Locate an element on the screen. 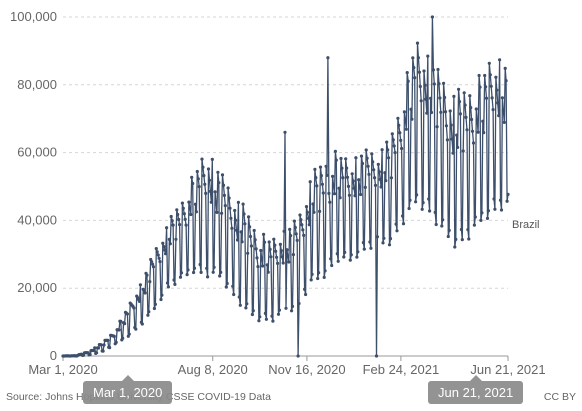  y-tick-label: 0 is located at coordinates (53, 355).